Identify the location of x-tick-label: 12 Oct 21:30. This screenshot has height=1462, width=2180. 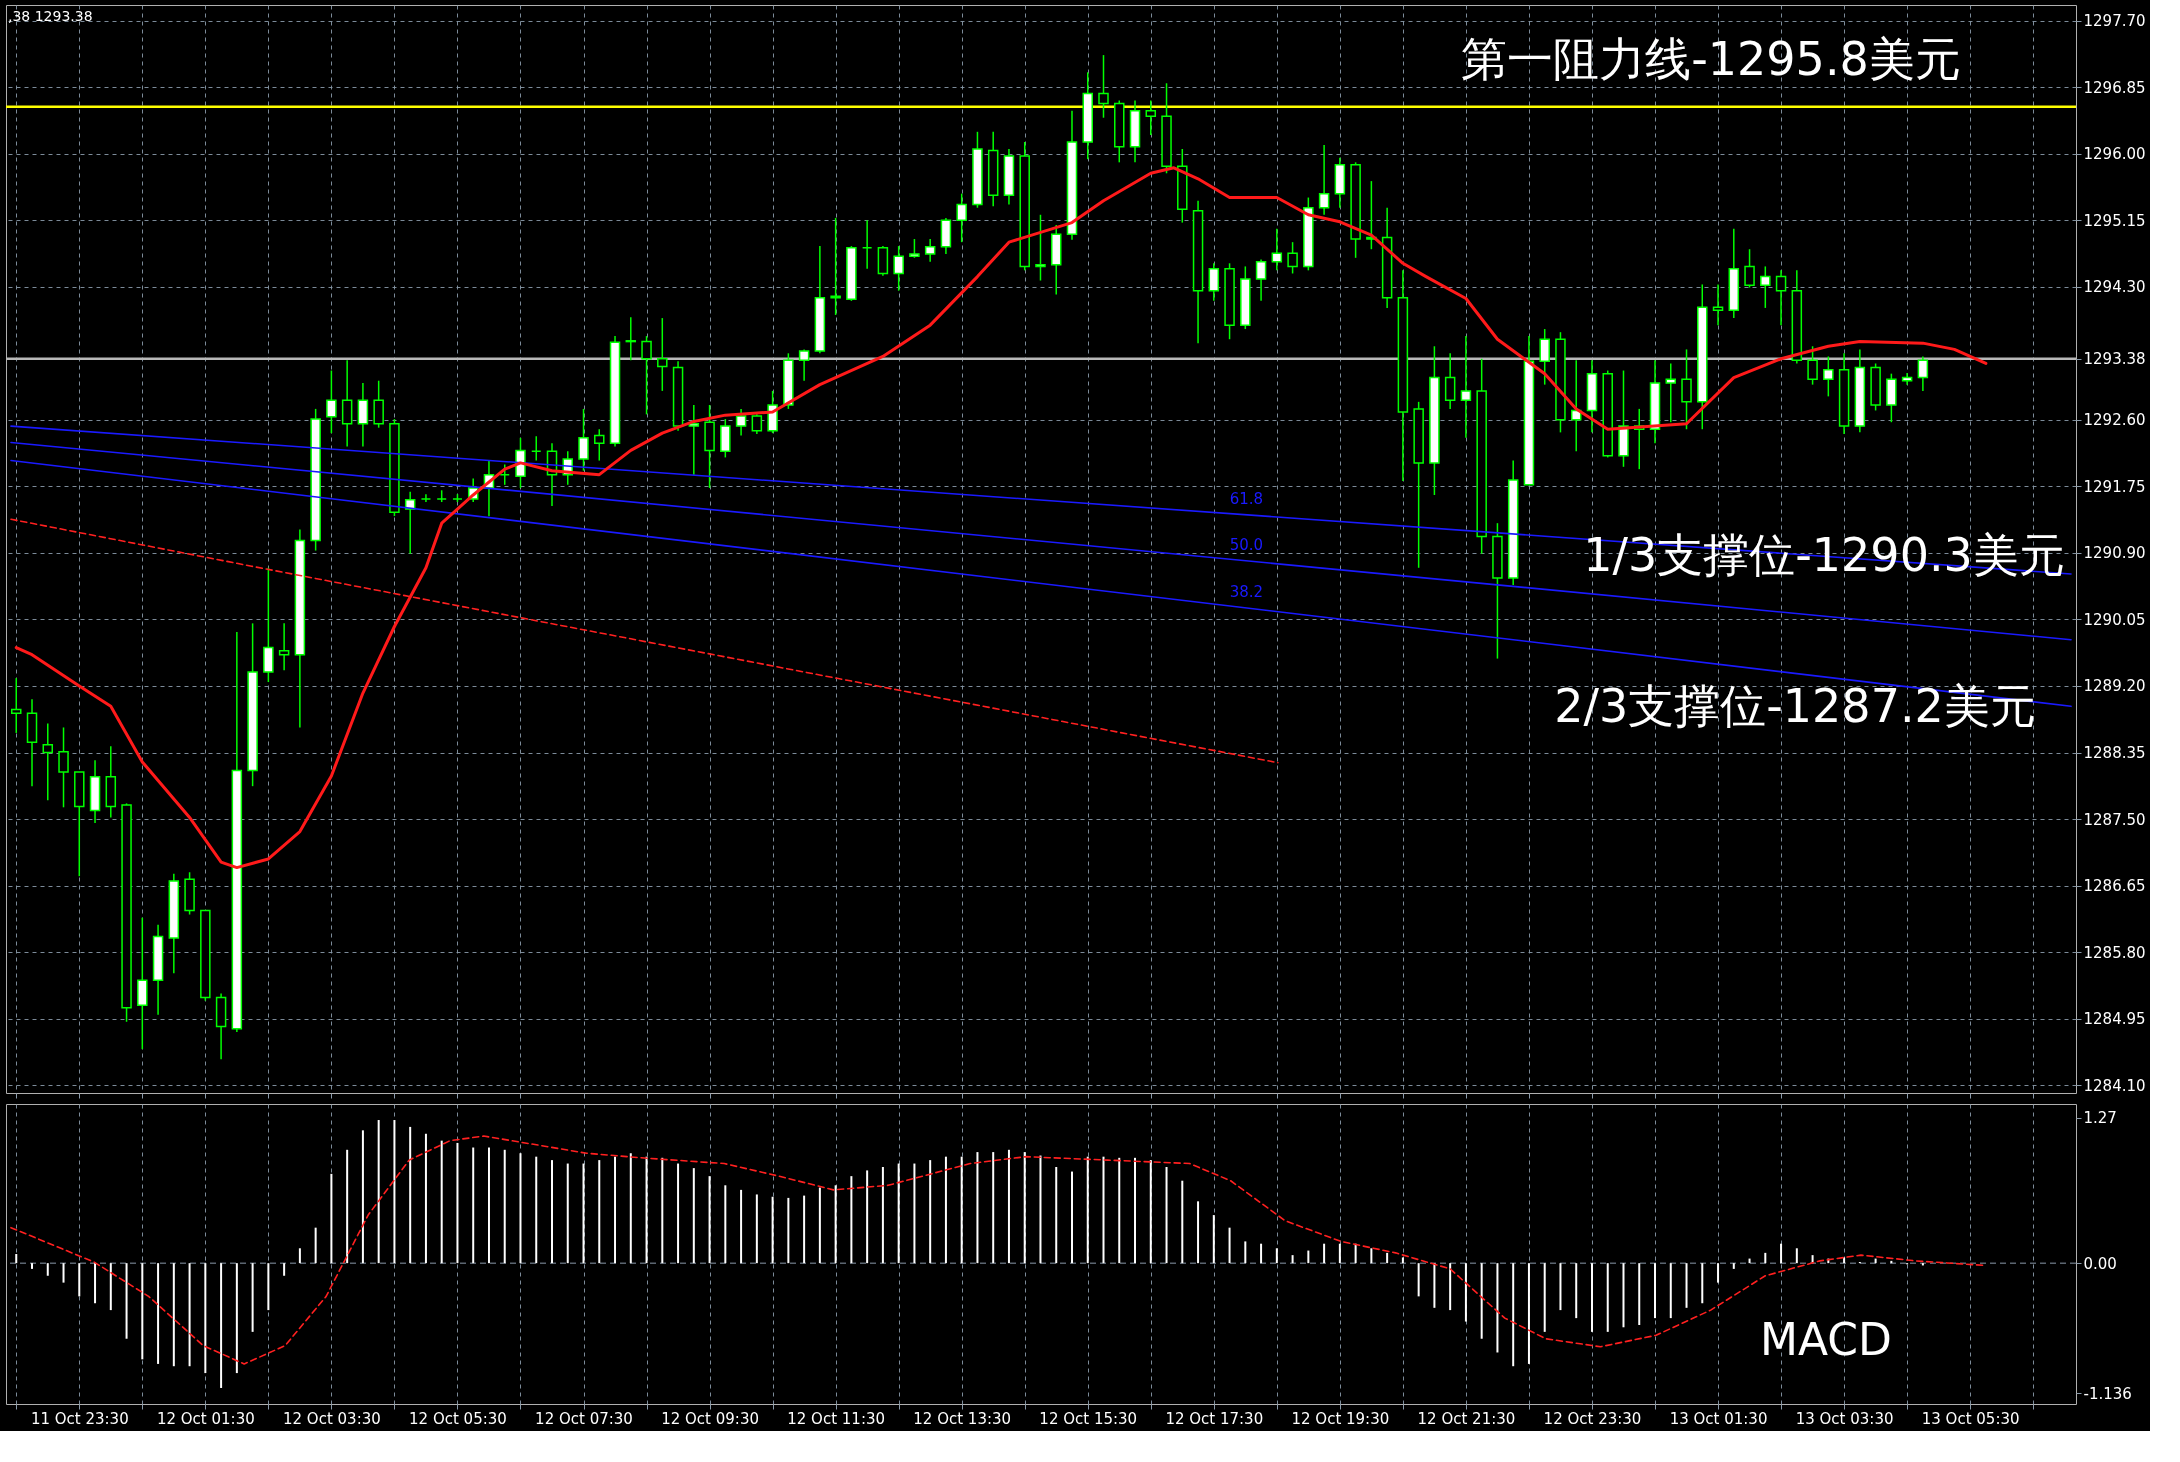
(1466, 1418).